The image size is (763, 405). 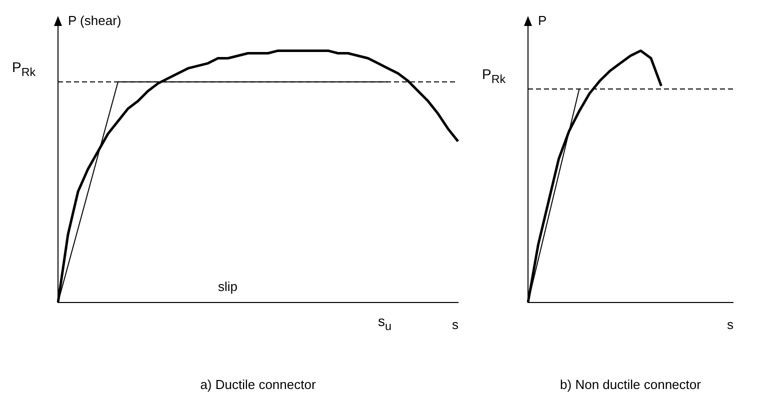 What do you see at coordinates (258, 384) in the screenshot?
I see `text: a) Ductile connector` at bounding box center [258, 384].